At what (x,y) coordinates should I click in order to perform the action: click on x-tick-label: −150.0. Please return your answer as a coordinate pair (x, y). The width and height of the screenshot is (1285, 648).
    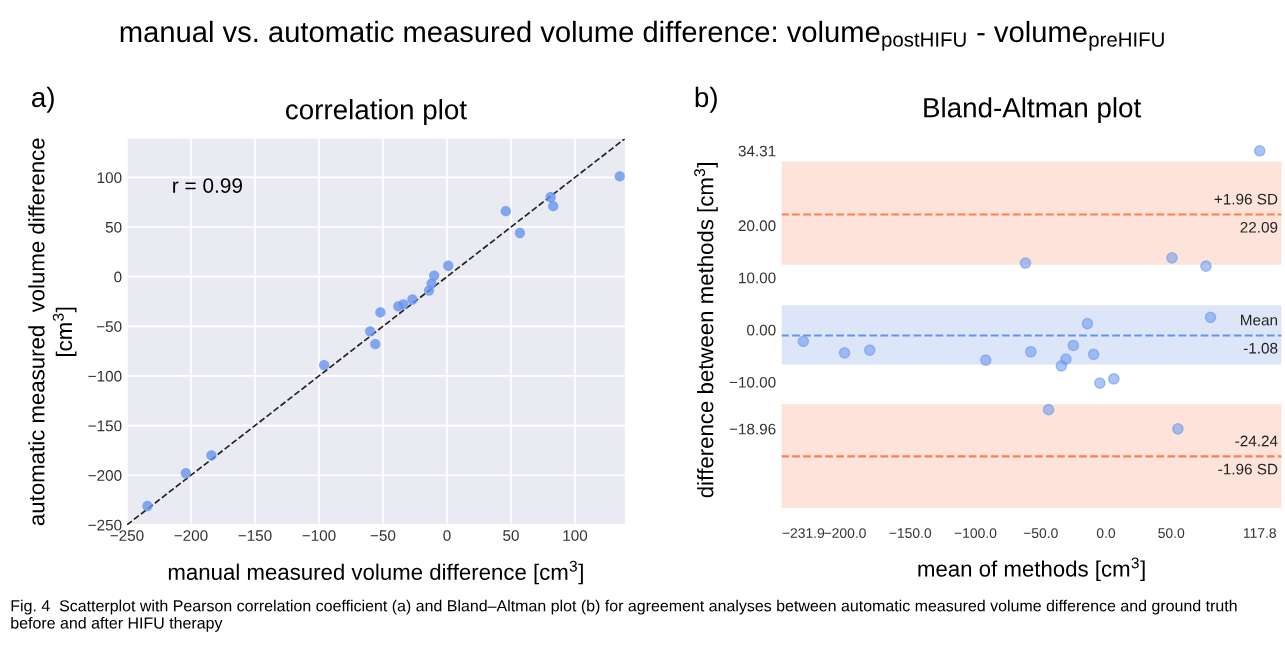
    Looking at the image, I should click on (910, 533).